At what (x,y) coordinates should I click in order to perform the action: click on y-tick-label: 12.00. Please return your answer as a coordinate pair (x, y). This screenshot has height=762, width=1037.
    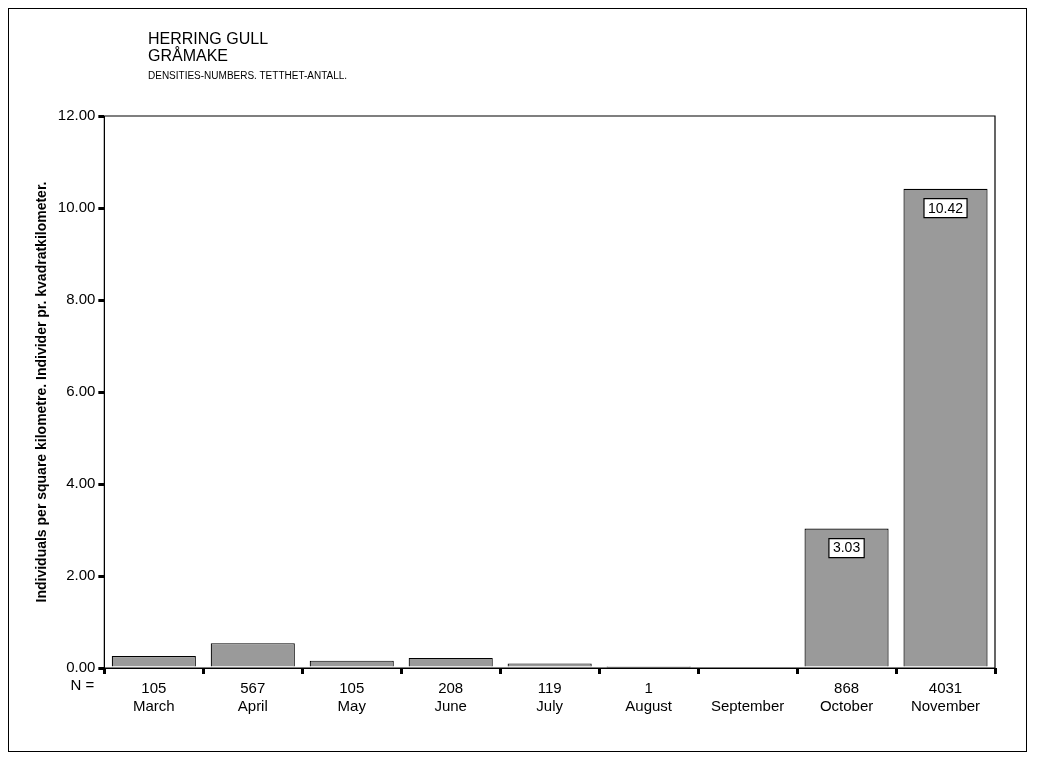
    Looking at the image, I should click on (76, 115).